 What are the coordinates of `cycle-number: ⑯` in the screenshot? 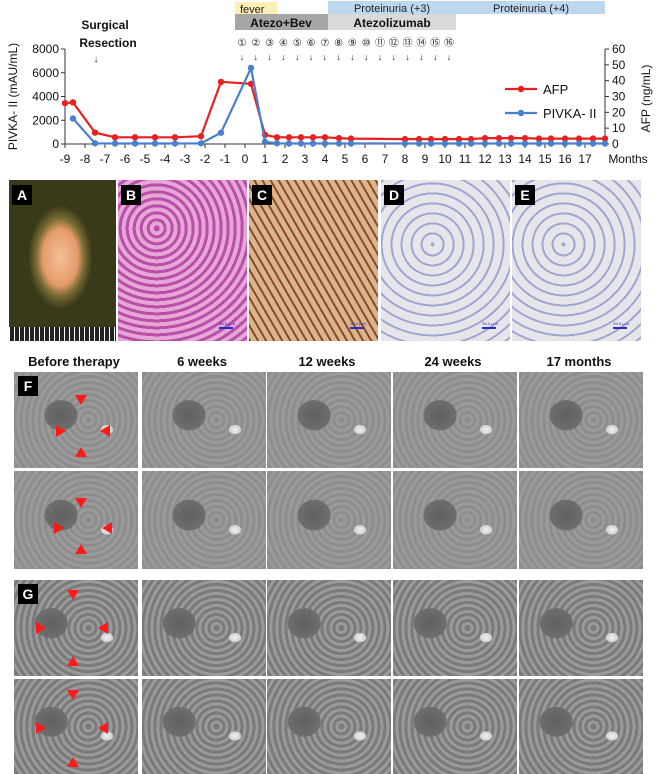 It's located at (449, 43).